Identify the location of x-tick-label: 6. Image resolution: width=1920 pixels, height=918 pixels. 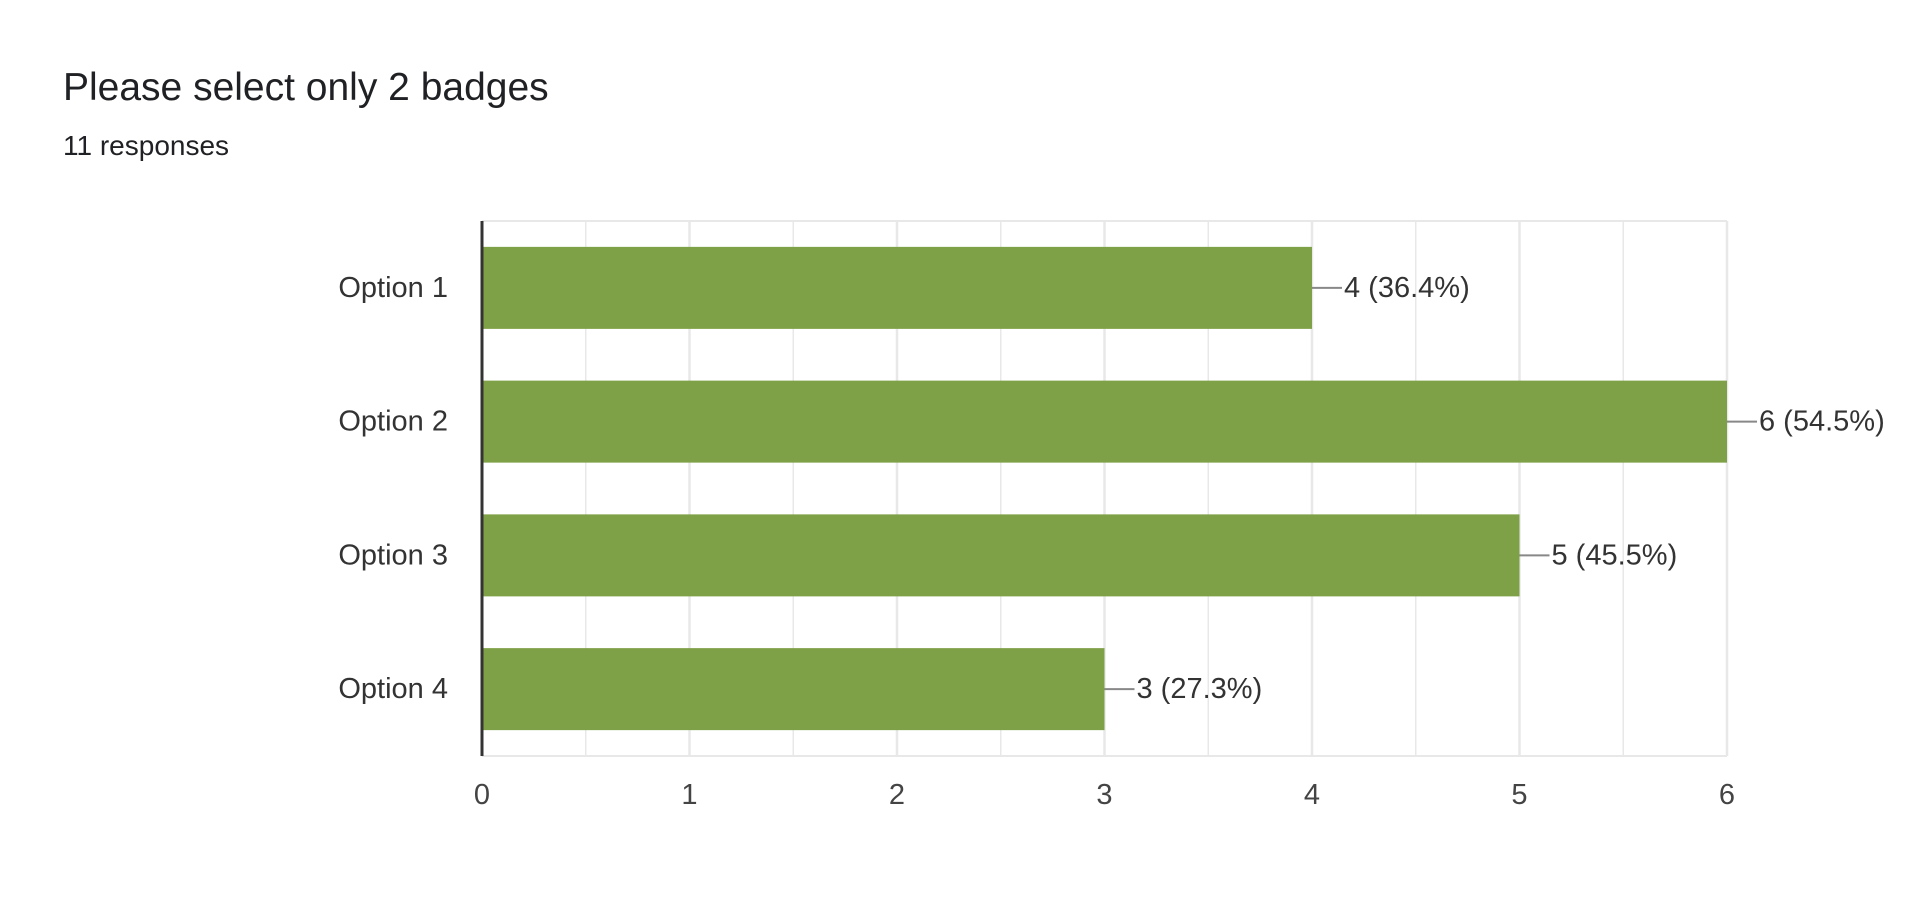
(1727, 795).